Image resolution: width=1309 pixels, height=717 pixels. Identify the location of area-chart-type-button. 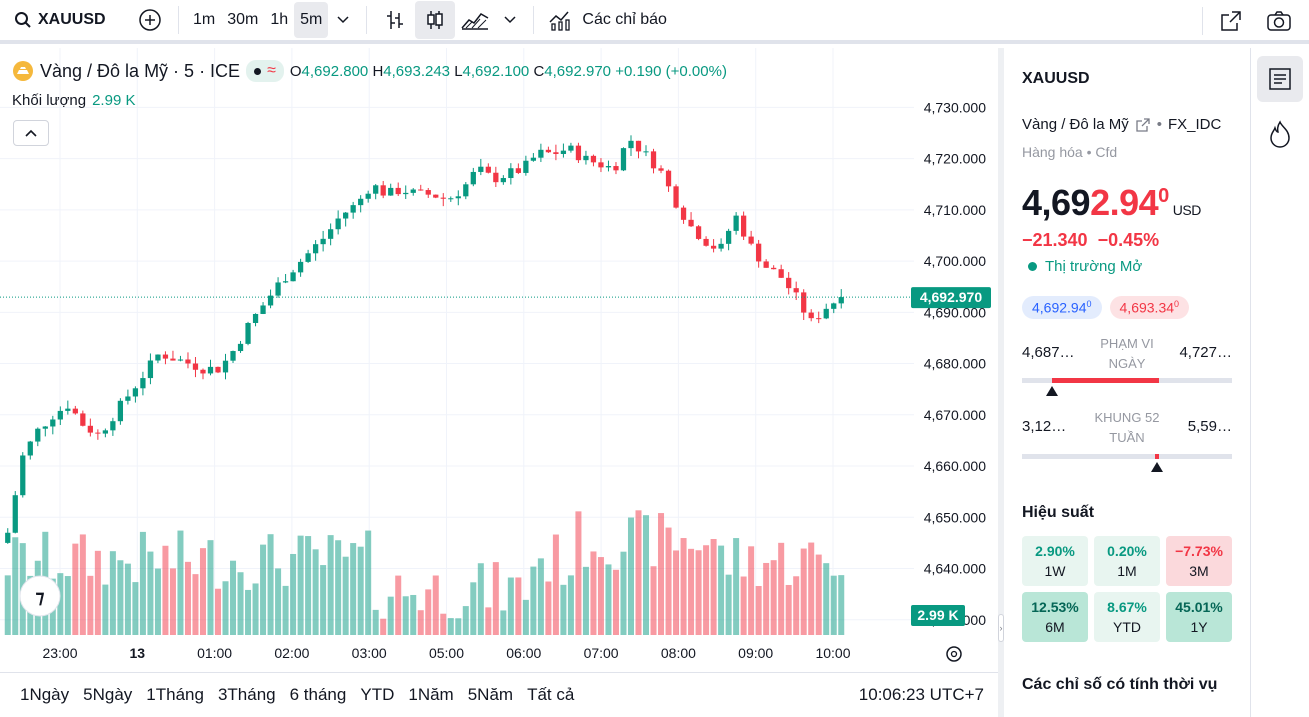
(475, 20).